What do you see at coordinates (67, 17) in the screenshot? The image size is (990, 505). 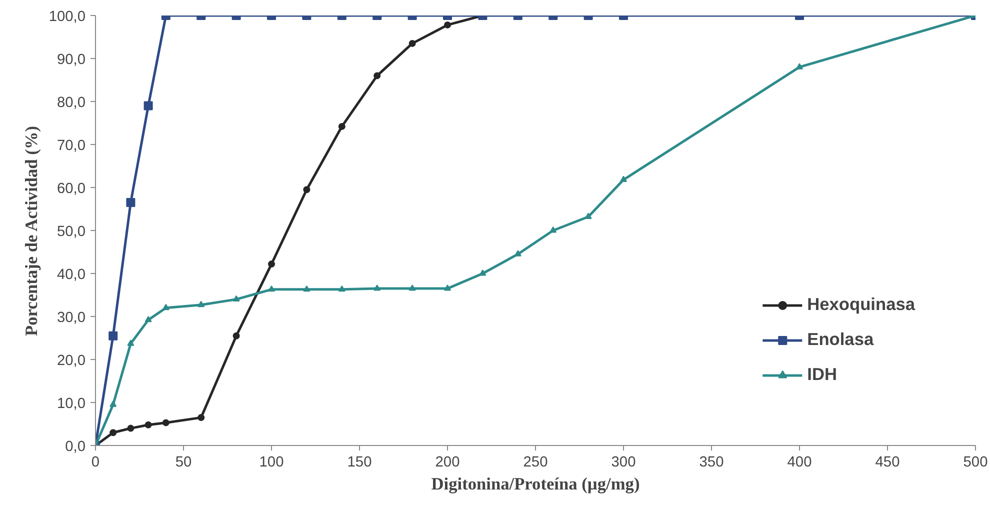 I see `y-tick-label: 100,0` at bounding box center [67, 17].